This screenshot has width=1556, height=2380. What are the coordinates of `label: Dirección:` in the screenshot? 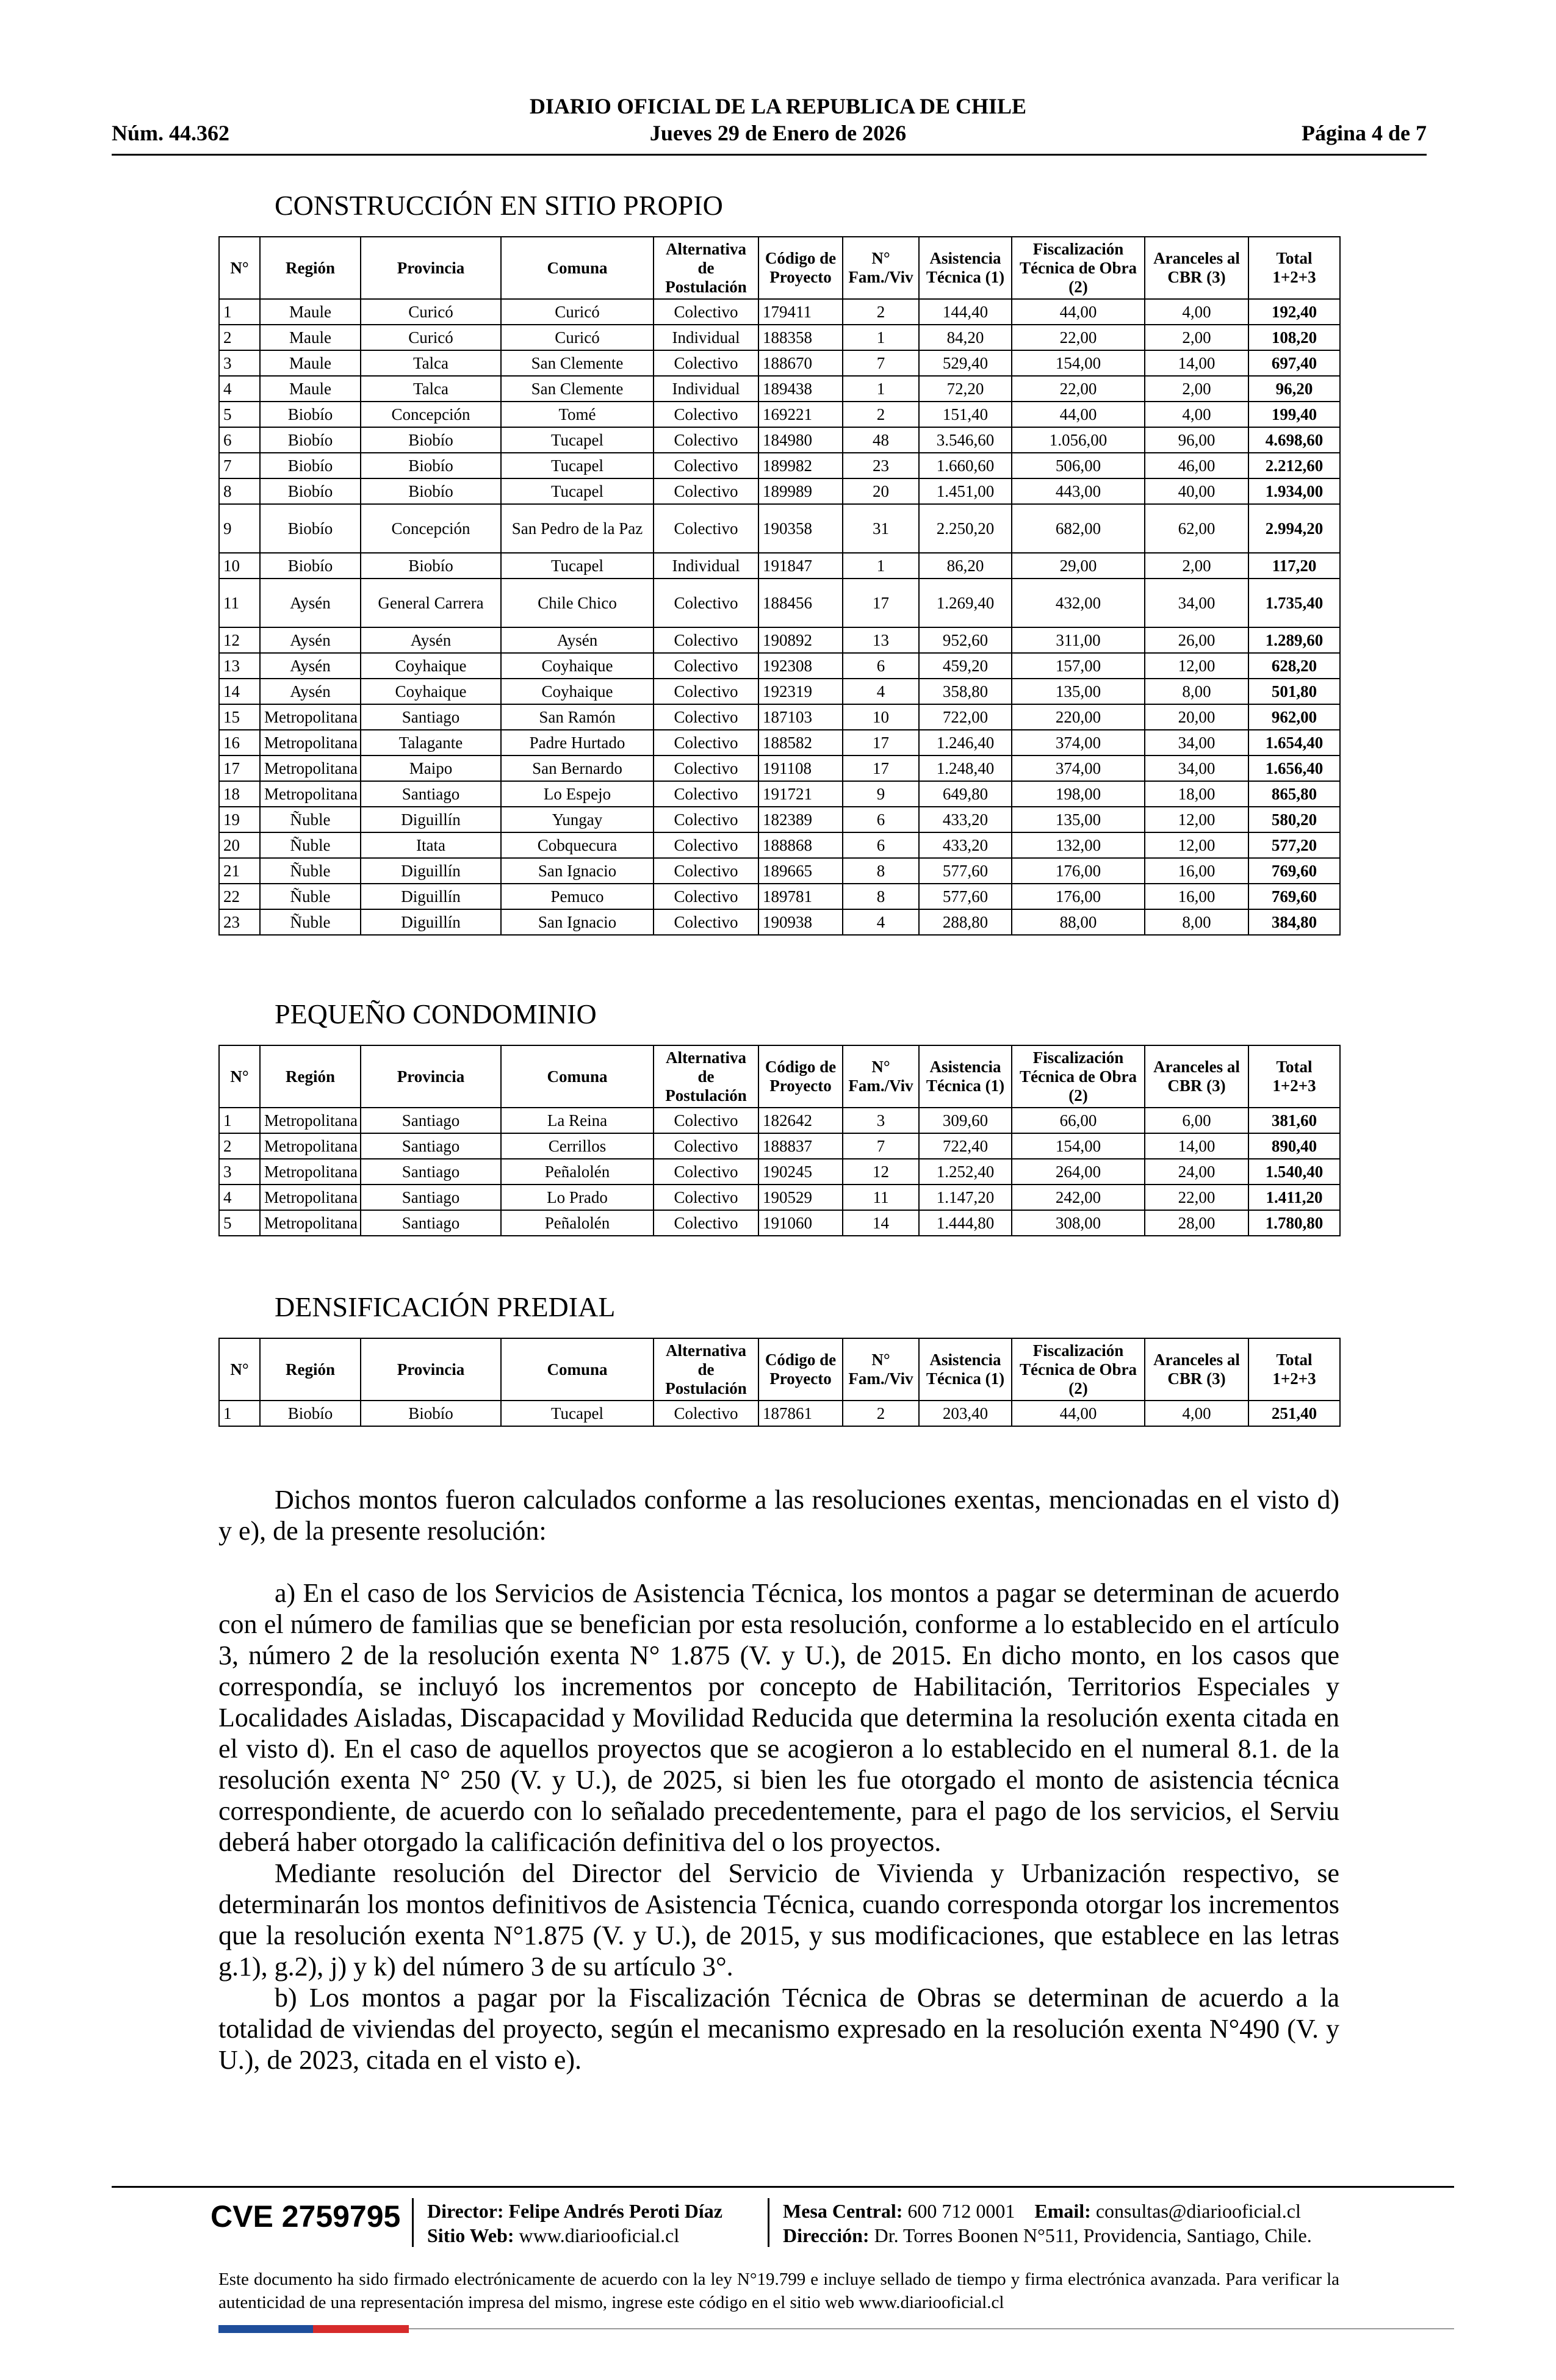 It's located at (826, 2235).